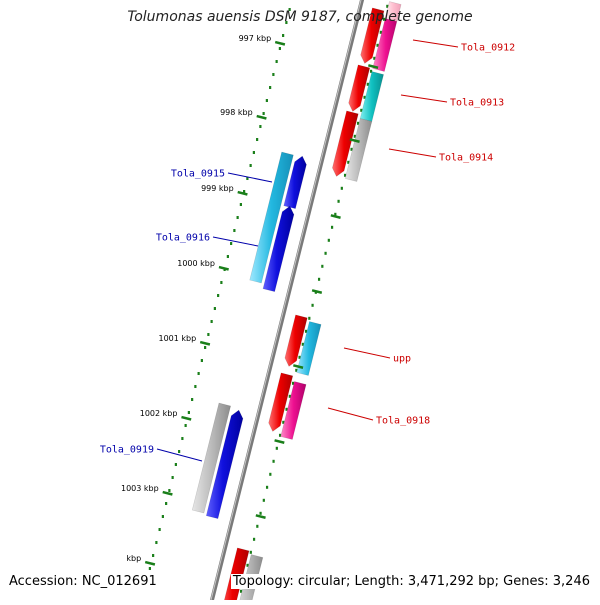 This screenshot has height=605, width=600. What do you see at coordinates (403, 421) in the screenshot?
I see `gene-label: Tola_0918` at bounding box center [403, 421].